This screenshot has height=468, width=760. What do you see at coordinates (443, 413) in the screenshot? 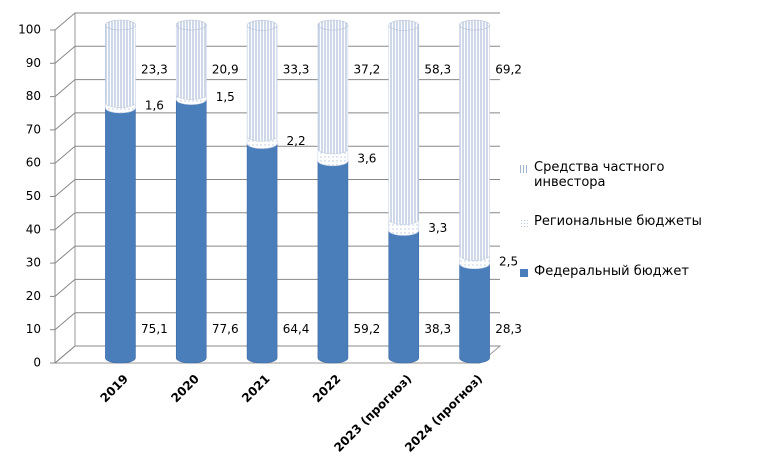
I see `x-tick-label: 2024 (прогноз)` at bounding box center [443, 413].